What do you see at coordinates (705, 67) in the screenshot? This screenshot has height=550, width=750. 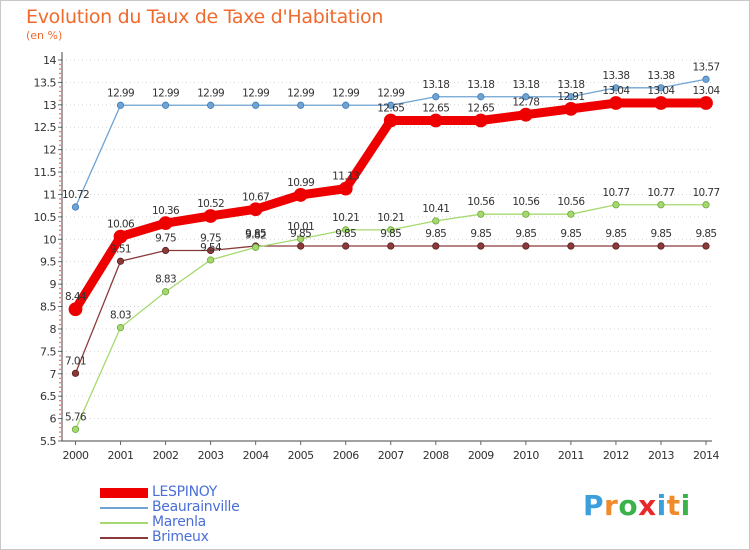 I see `data-label: 13.57` at bounding box center [705, 67].